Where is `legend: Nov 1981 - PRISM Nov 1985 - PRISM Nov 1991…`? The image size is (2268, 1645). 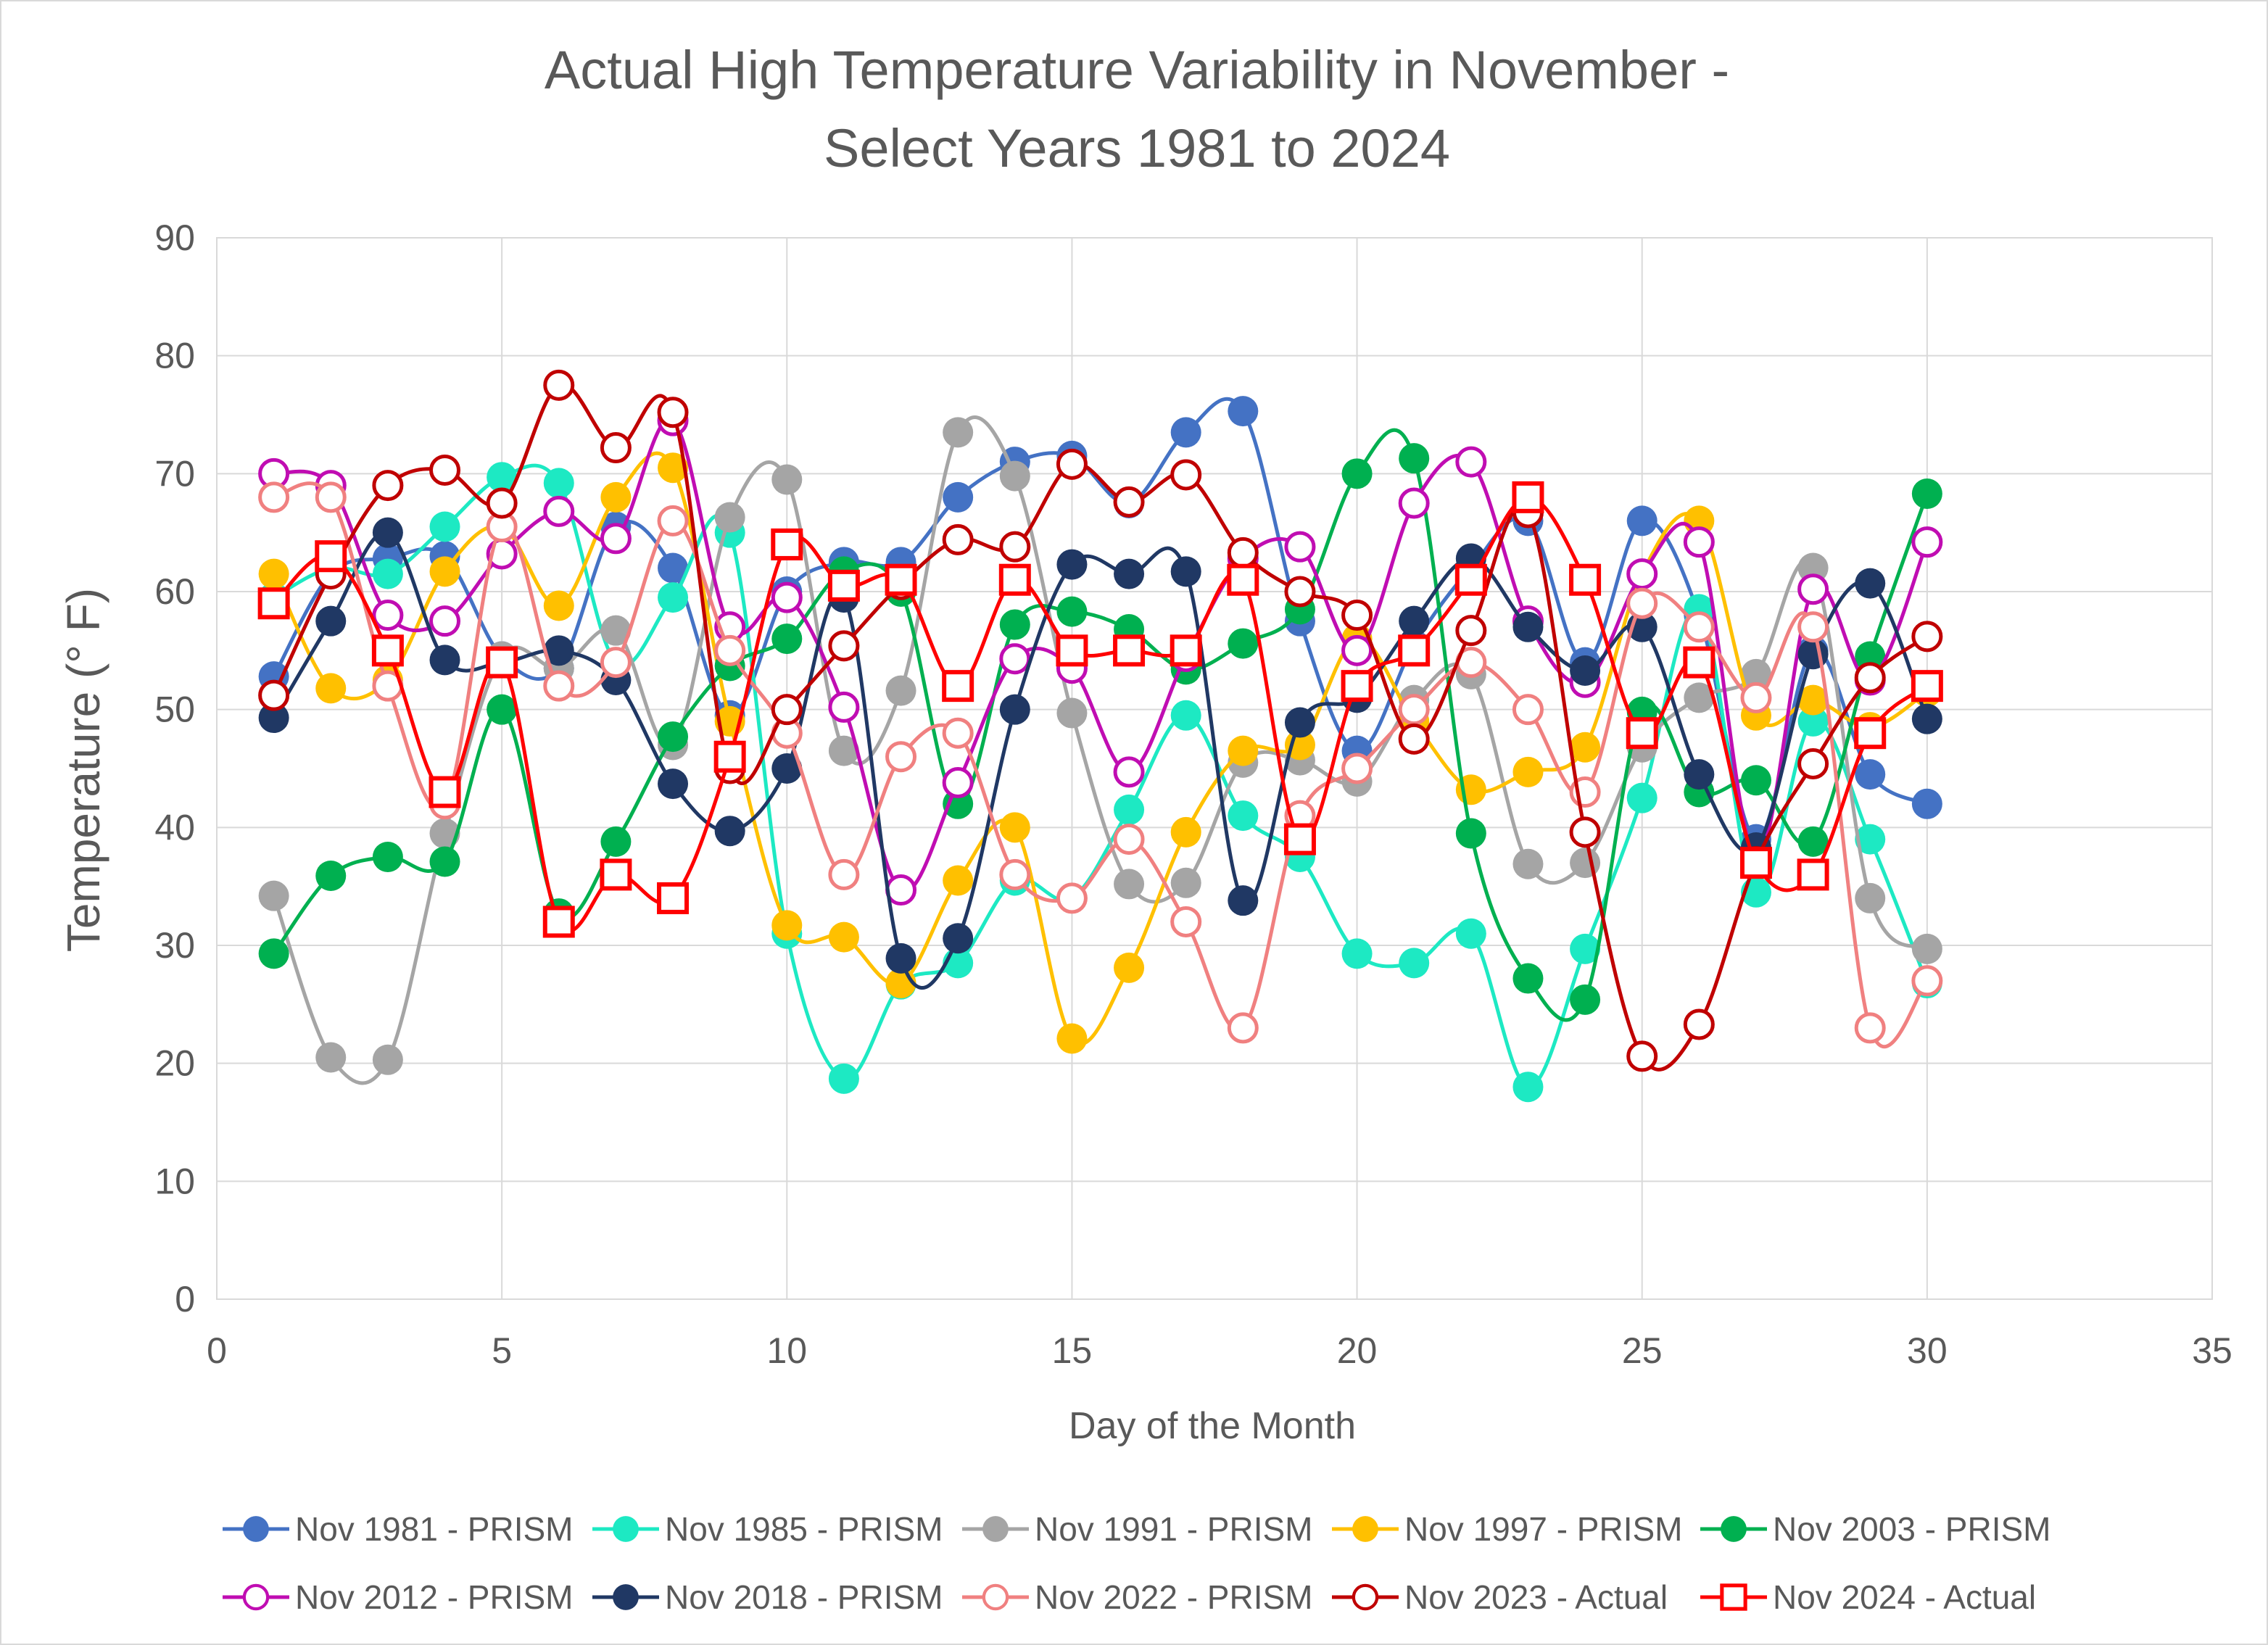 legend: Nov 1981 - PRISM Nov 1985 - PRISM Nov 1991… is located at coordinates (1136, 1563).